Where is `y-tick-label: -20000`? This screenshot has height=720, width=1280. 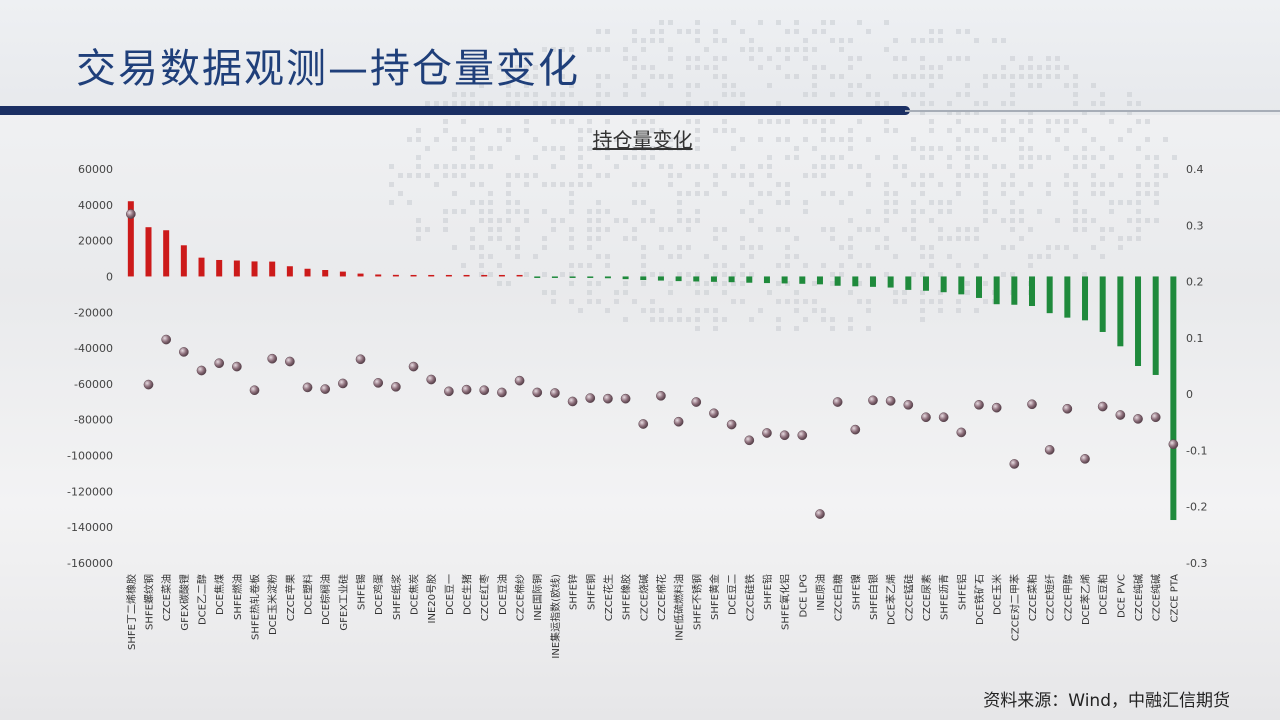
y-tick-label: -20000 is located at coordinates (93, 312).